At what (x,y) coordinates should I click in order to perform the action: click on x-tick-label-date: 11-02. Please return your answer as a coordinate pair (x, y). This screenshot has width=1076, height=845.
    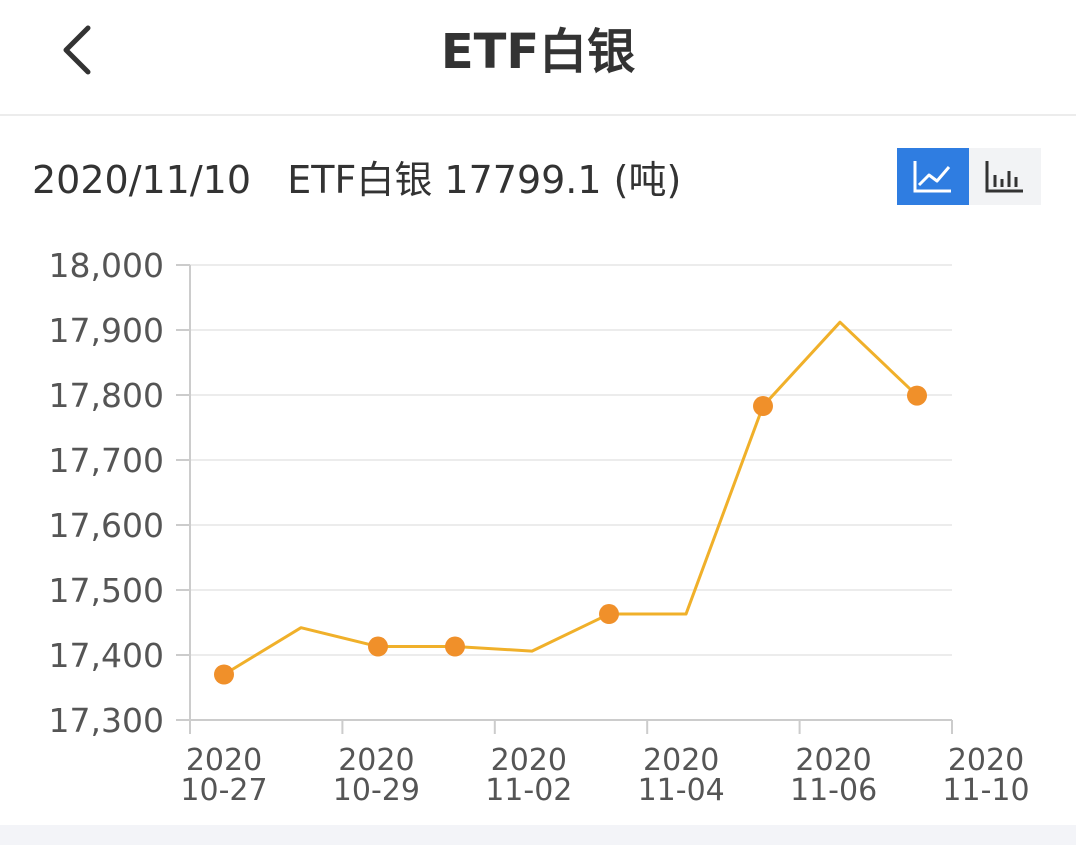
    Looking at the image, I should click on (528, 790).